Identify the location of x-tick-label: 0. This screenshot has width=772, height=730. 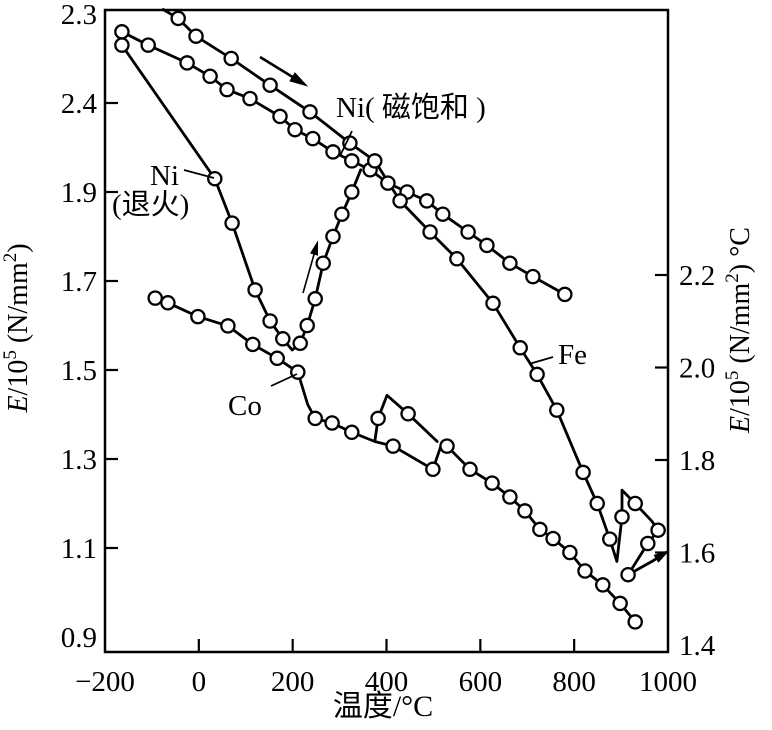
(199, 682).